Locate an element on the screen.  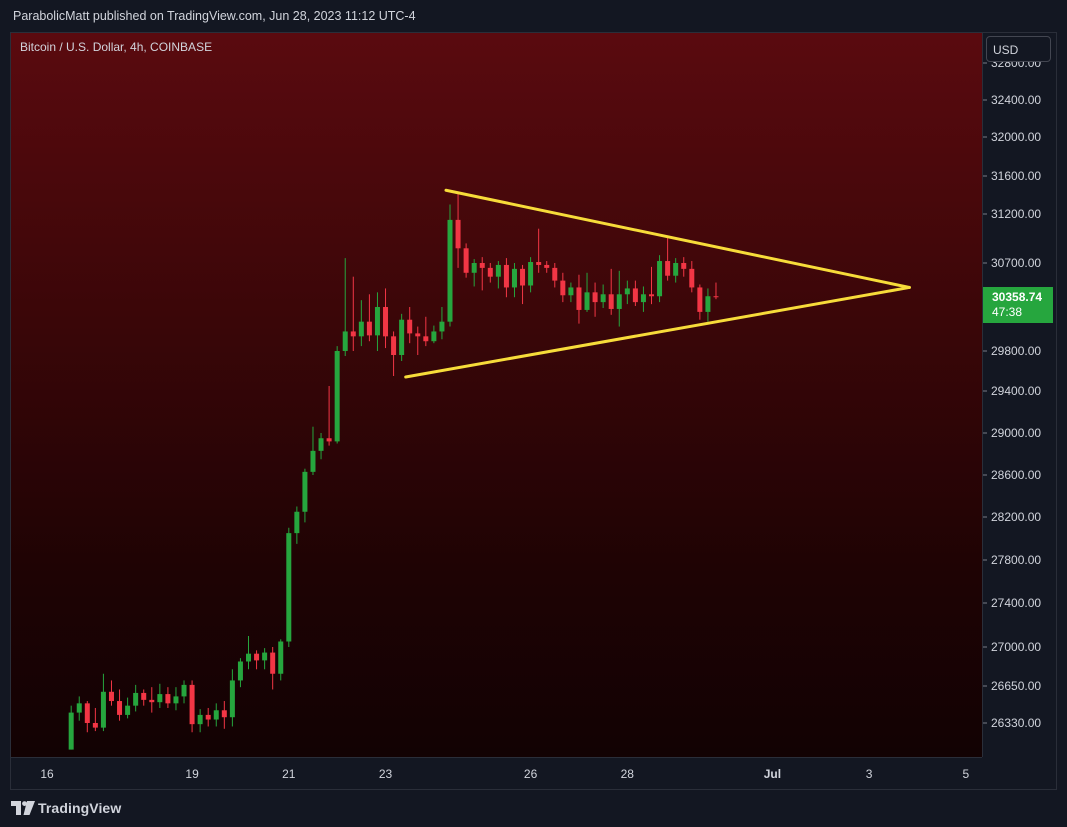
last-price-label: 30358.74 47:38 is located at coordinates (1018, 305).